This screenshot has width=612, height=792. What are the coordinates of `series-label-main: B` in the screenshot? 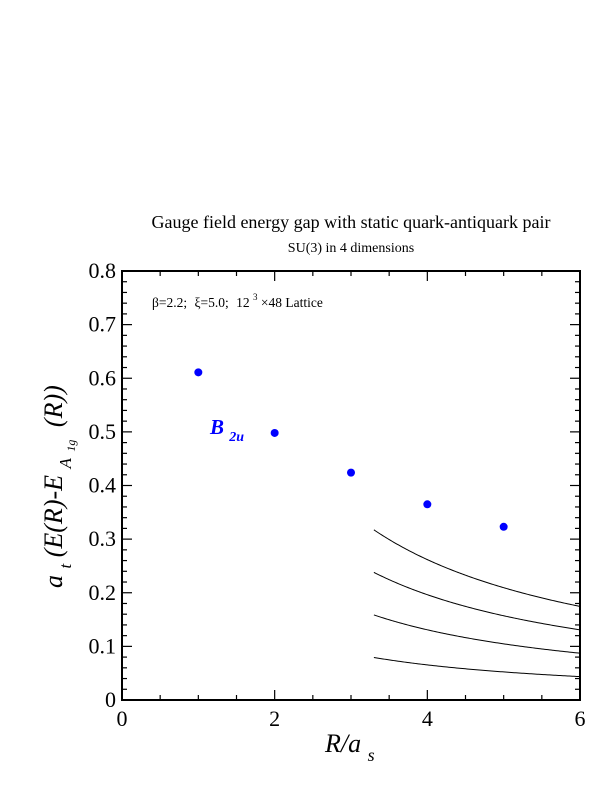 It's located at (216, 427).